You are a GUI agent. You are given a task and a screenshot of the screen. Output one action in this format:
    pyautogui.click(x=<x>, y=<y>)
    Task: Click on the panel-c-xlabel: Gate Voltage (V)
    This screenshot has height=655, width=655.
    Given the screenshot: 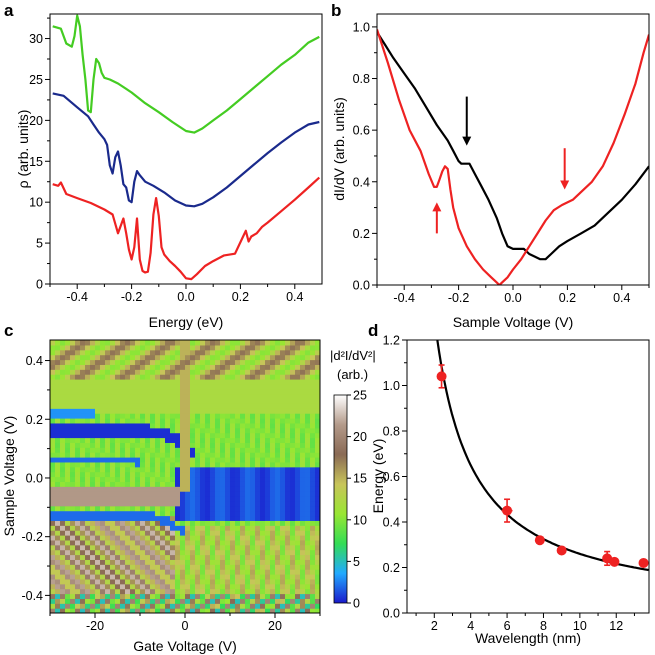 What is the action you would take?
    pyautogui.click(x=185, y=646)
    